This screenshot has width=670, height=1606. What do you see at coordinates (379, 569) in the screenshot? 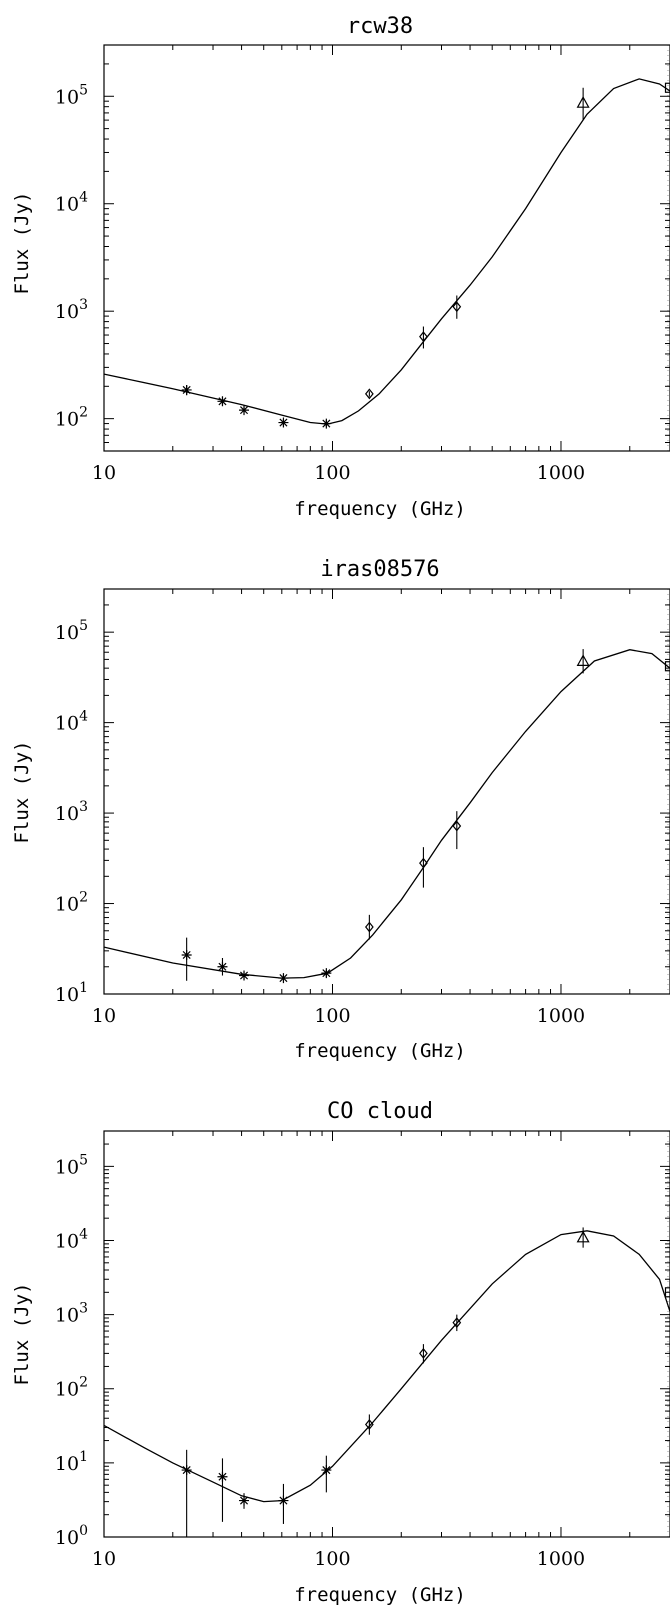
I see `chart-title: iras08576` at bounding box center [379, 569].